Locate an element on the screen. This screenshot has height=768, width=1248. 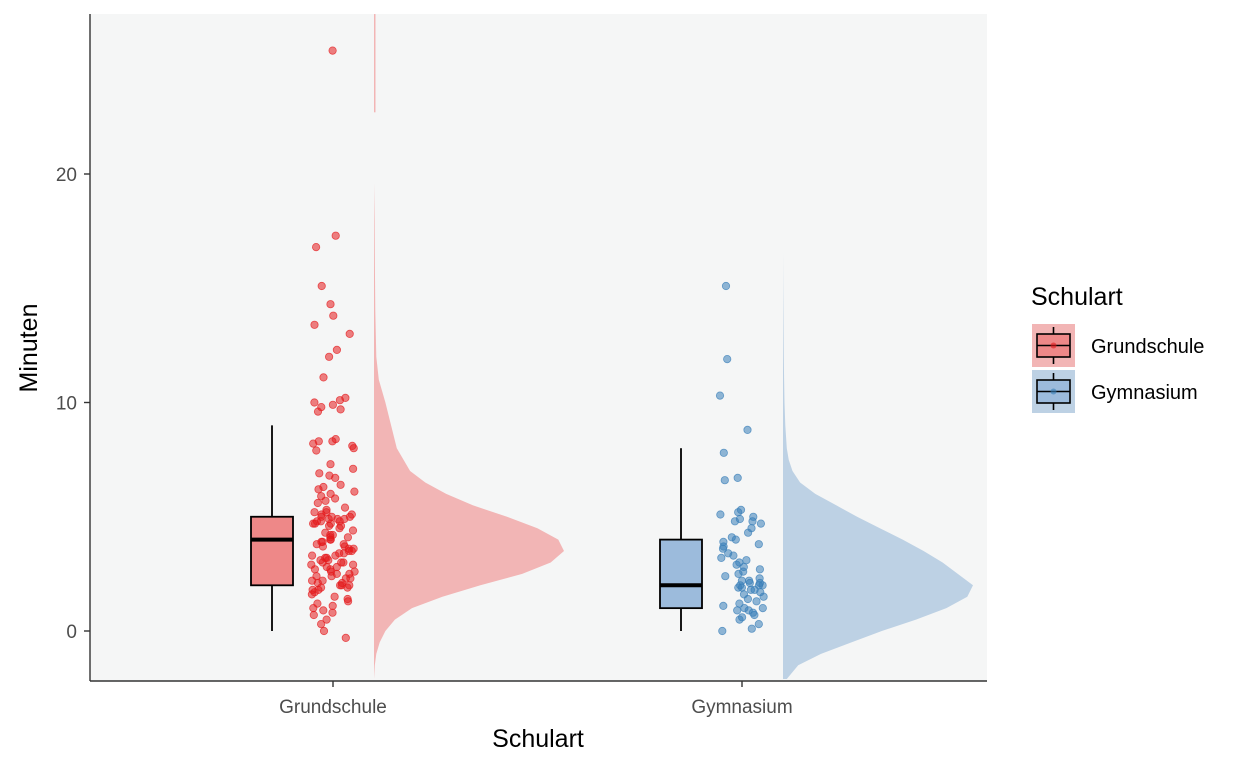
y-axis-title: Minuten is located at coordinates (29, 348).